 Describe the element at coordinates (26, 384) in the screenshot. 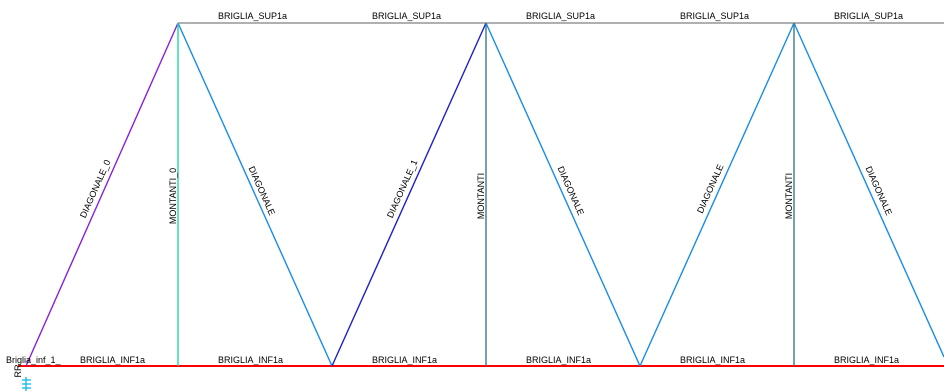

I see `support-icon` at that location.